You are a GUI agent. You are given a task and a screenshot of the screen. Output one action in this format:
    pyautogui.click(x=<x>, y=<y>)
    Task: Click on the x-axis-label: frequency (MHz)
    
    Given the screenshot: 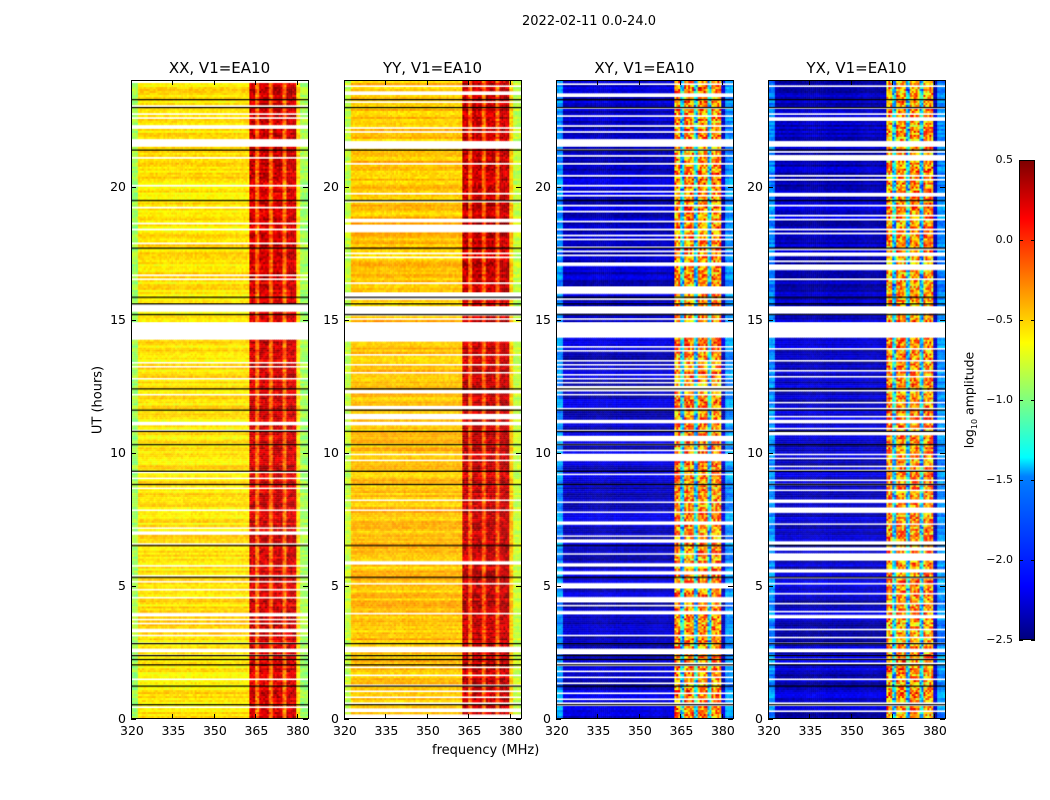 What is the action you would take?
    pyautogui.click(x=486, y=750)
    